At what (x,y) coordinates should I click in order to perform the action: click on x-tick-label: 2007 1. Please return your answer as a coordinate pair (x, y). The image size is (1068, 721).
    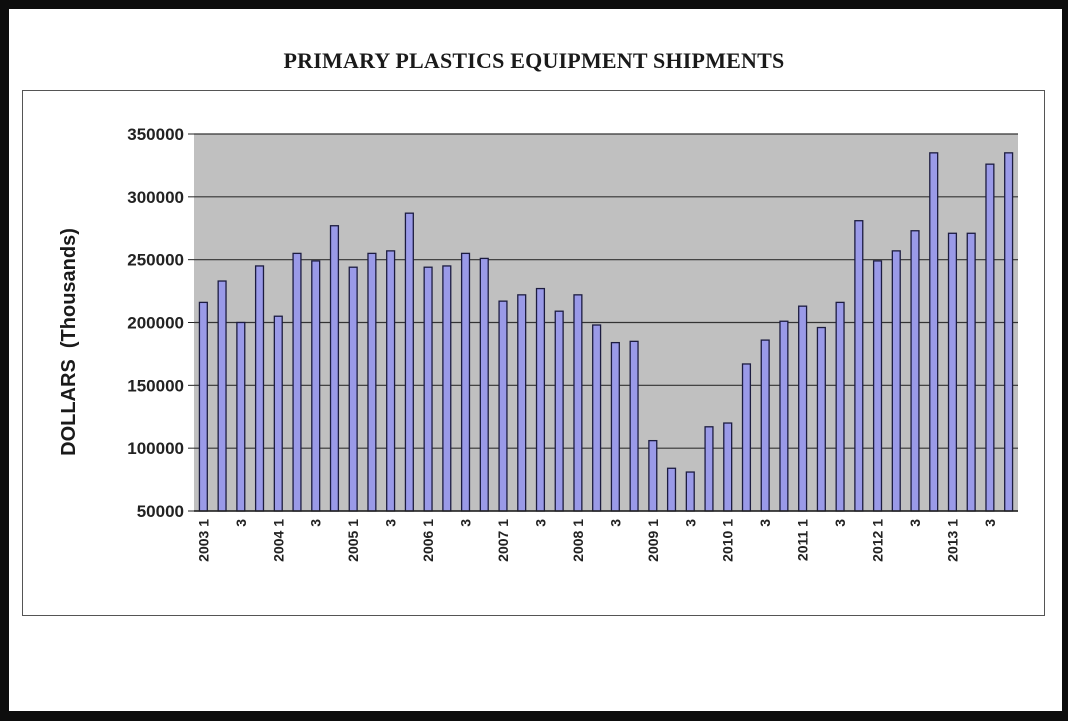
    Looking at the image, I should click on (503, 540).